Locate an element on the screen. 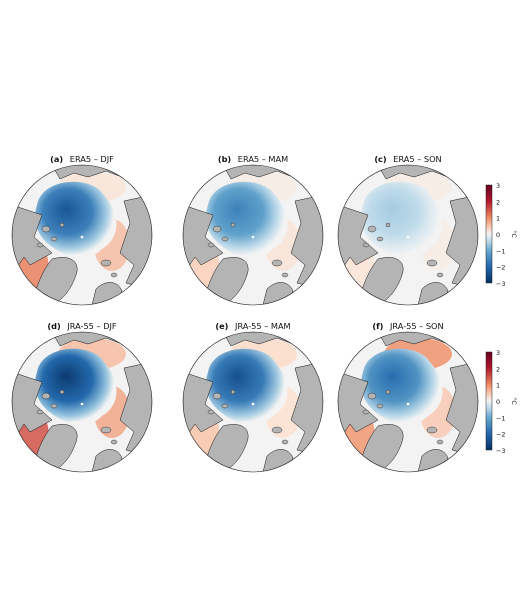 Image resolution: width=526 pixels, height=600 pixels. map-panel-b is located at coordinates (249, 235).